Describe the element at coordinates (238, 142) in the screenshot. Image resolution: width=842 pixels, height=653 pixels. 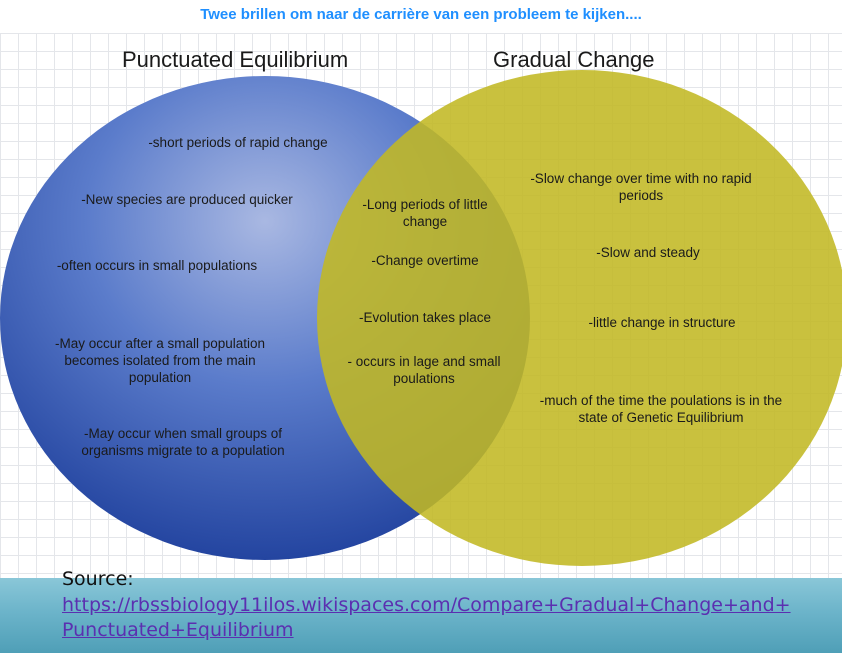
I see `left-item: -short periods of rapid change` at that location.